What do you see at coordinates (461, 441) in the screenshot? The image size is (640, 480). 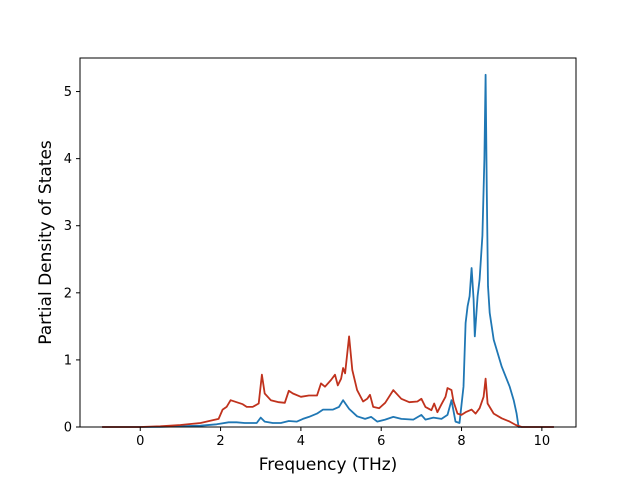 I see `x-tick-label: 8` at bounding box center [461, 441].